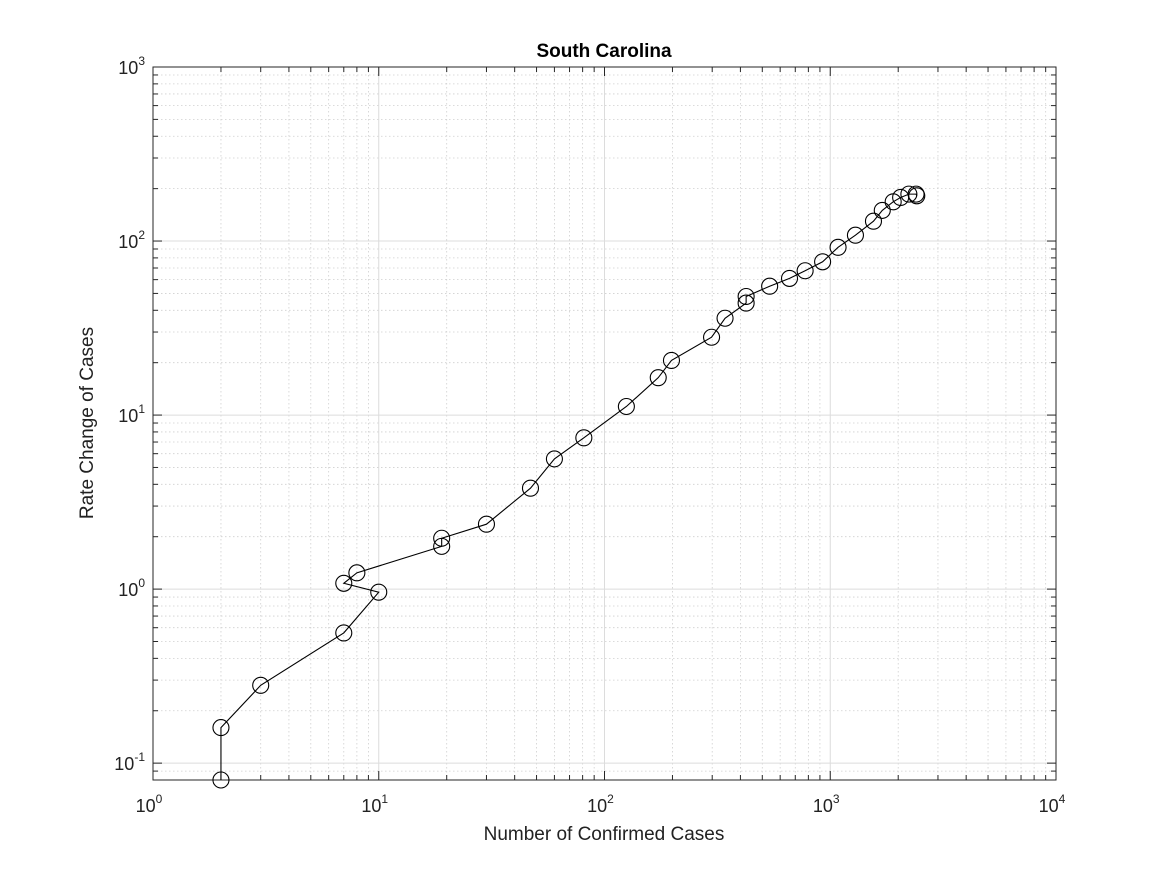 The height and width of the screenshot is (875, 1167). I want to click on y-tick-label: 10¹, so click(131, 414).